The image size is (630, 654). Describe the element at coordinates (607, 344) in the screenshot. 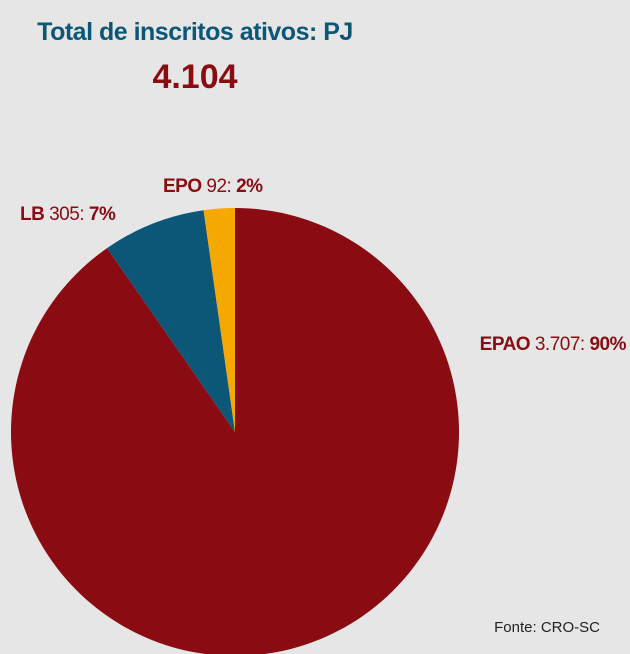

I see `percent-label: 90%` at that location.